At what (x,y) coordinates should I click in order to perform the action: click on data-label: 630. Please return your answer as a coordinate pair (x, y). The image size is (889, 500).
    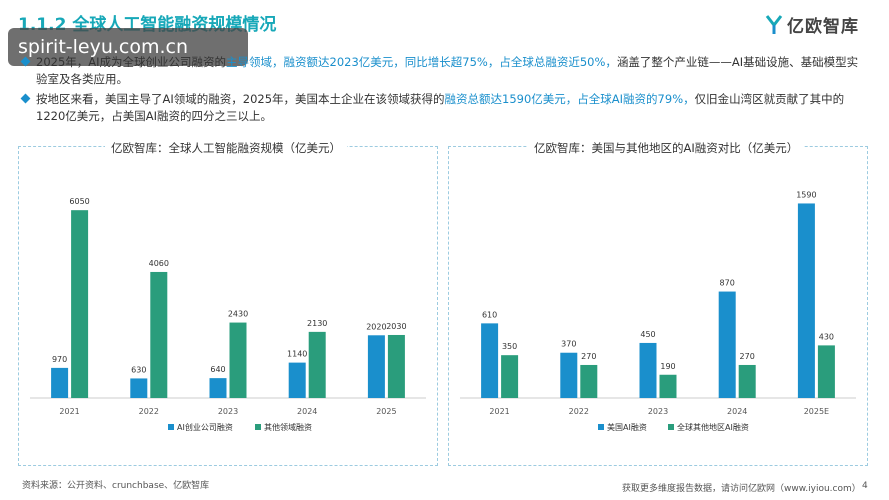
    Looking at the image, I should click on (138, 369).